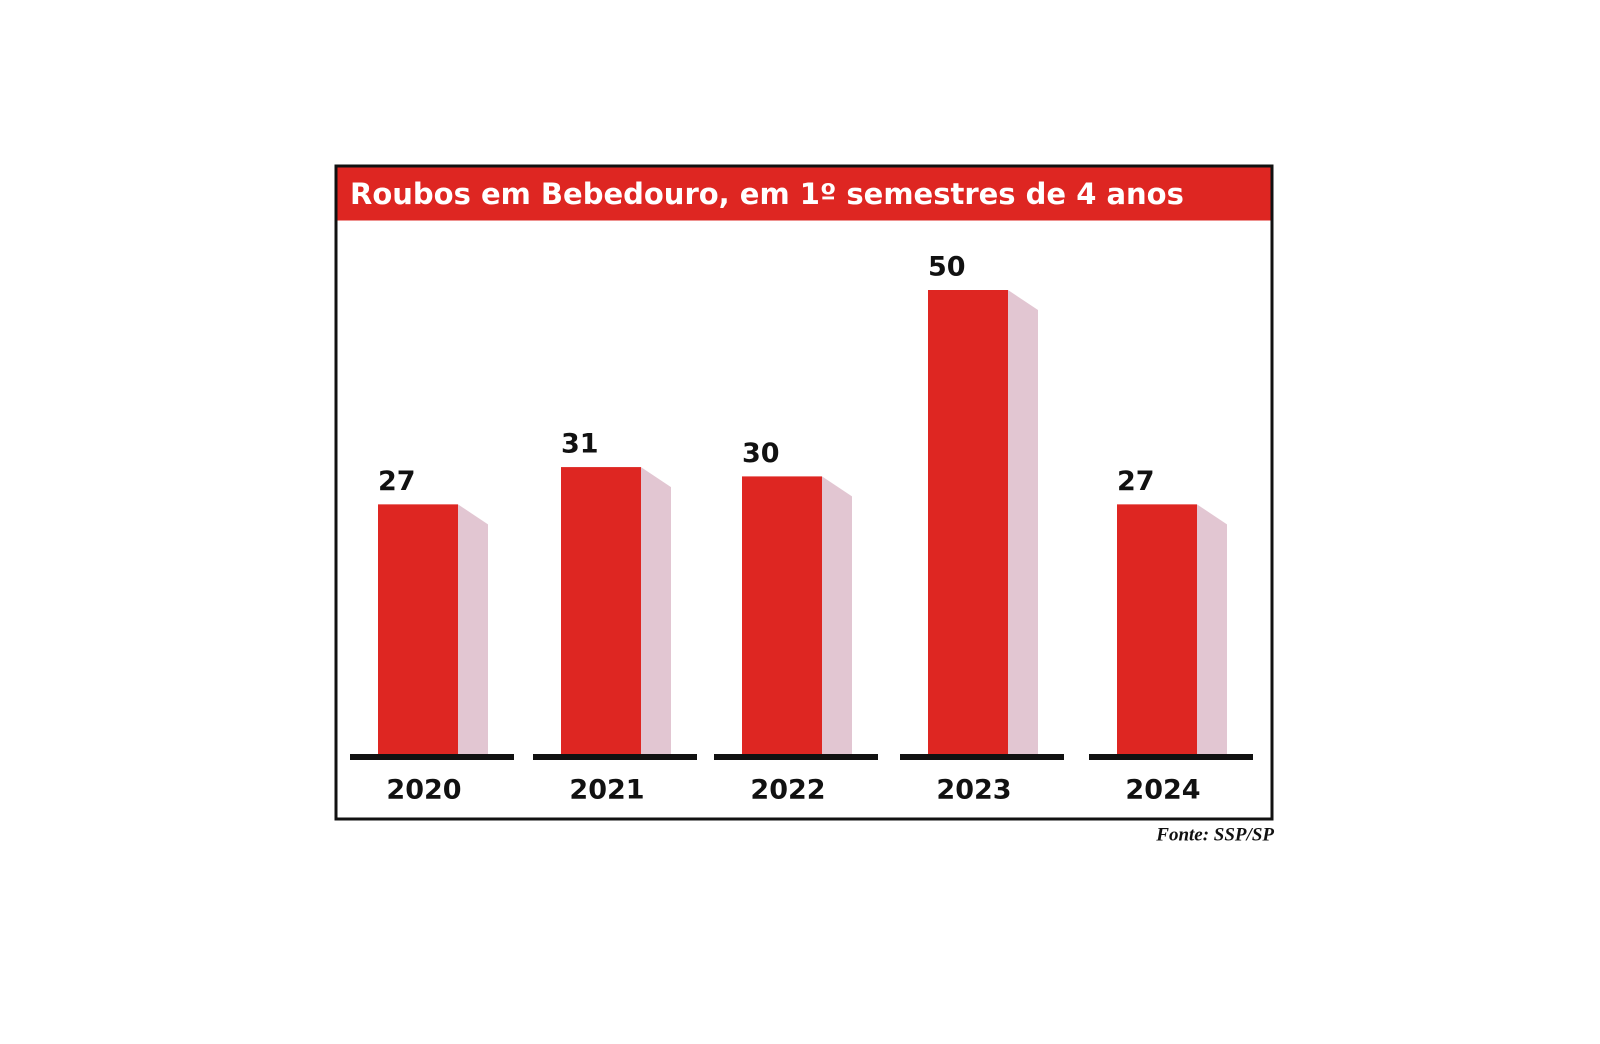 This screenshot has height=1044, width=1600. Describe the element at coordinates (947, 267) in the screenshot. I see `value-label: 50` at that location.